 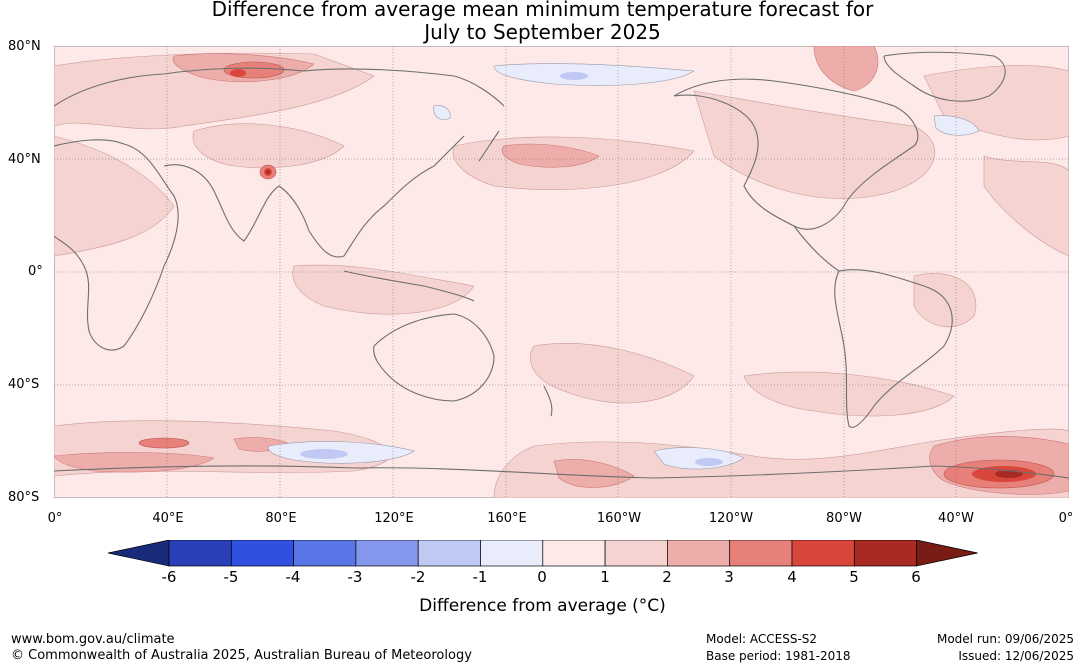 What do you see at coordinates (169, 577) in the screenshot?
I see `colorbar-tick-neg6: -6` at bounding box center [169, 577].